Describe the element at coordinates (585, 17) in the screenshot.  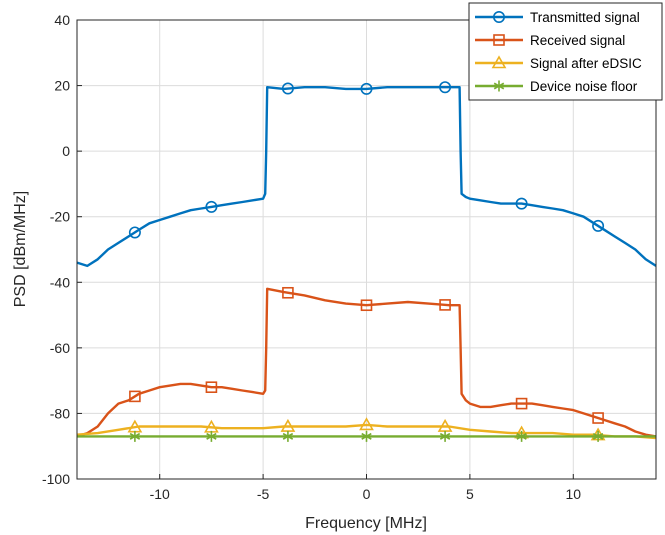
I see `legend-label: Transmitted signal` at that location.